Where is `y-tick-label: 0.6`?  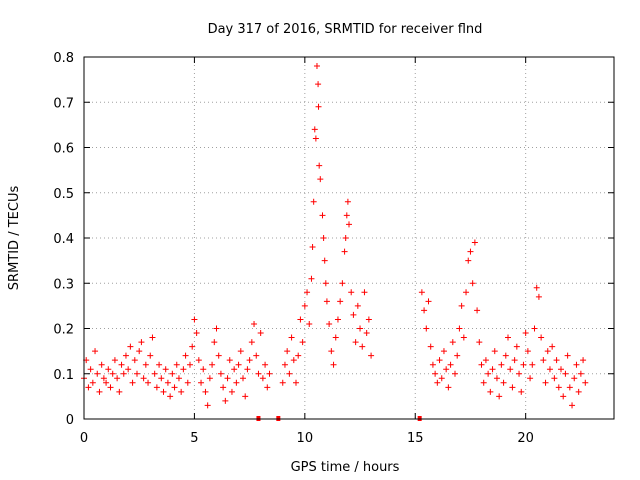 y-tick-label: 0.6 is located at coordinates (63, 149).